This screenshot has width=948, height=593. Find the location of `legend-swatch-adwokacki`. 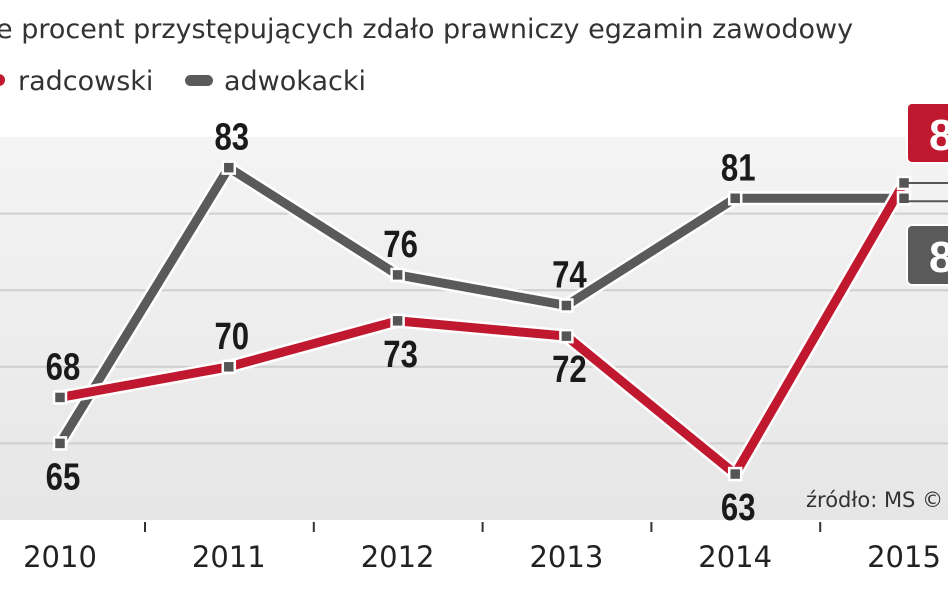

legend-swatch-adwokacki is located at coordinates (199, 80).